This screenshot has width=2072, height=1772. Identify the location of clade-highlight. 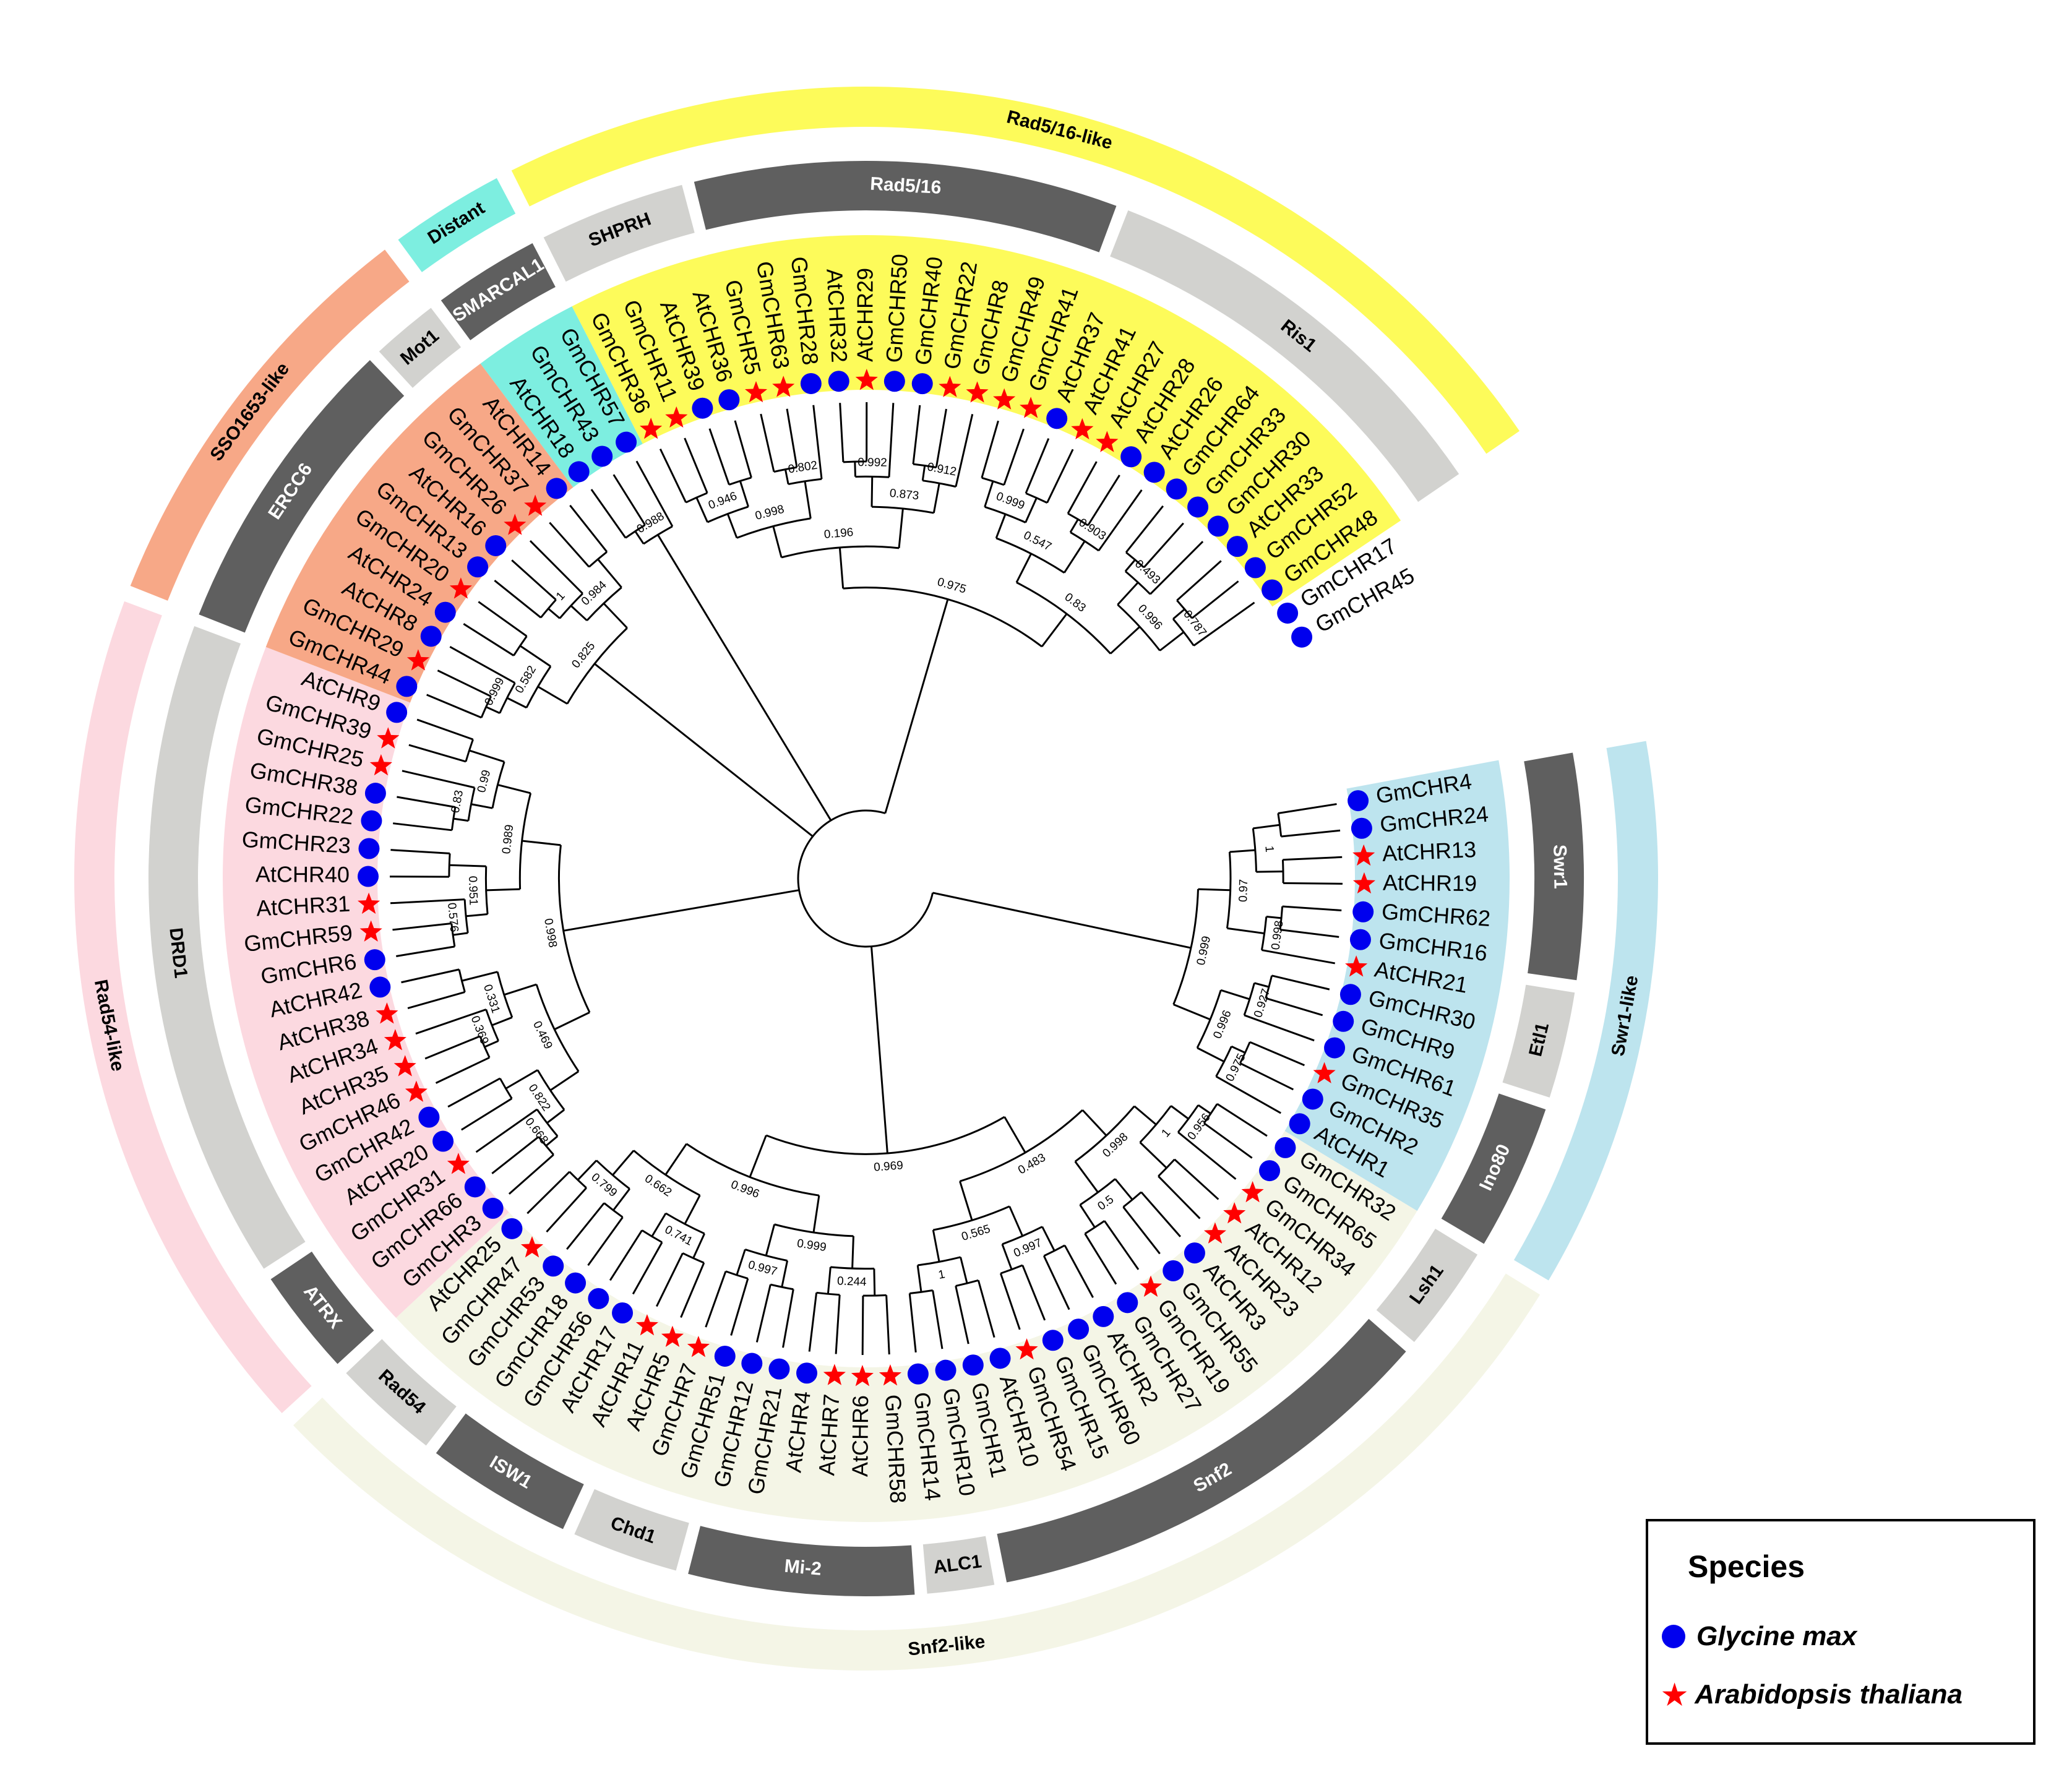
(420, 533).